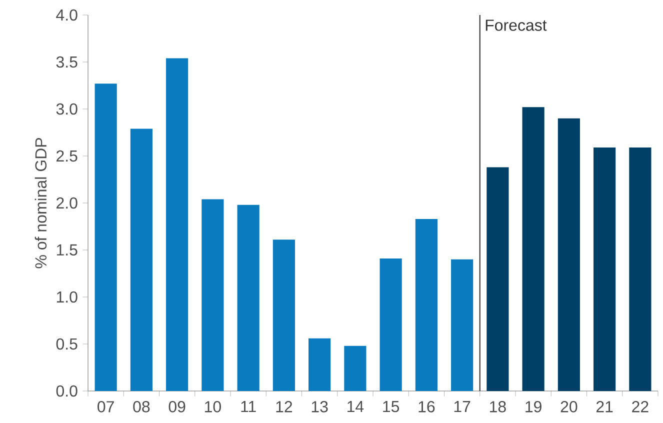  What do you see at coordinates (284, 406) in the screenshot?
I see `x-tick-label: 12` at bounding box center [284, 406].